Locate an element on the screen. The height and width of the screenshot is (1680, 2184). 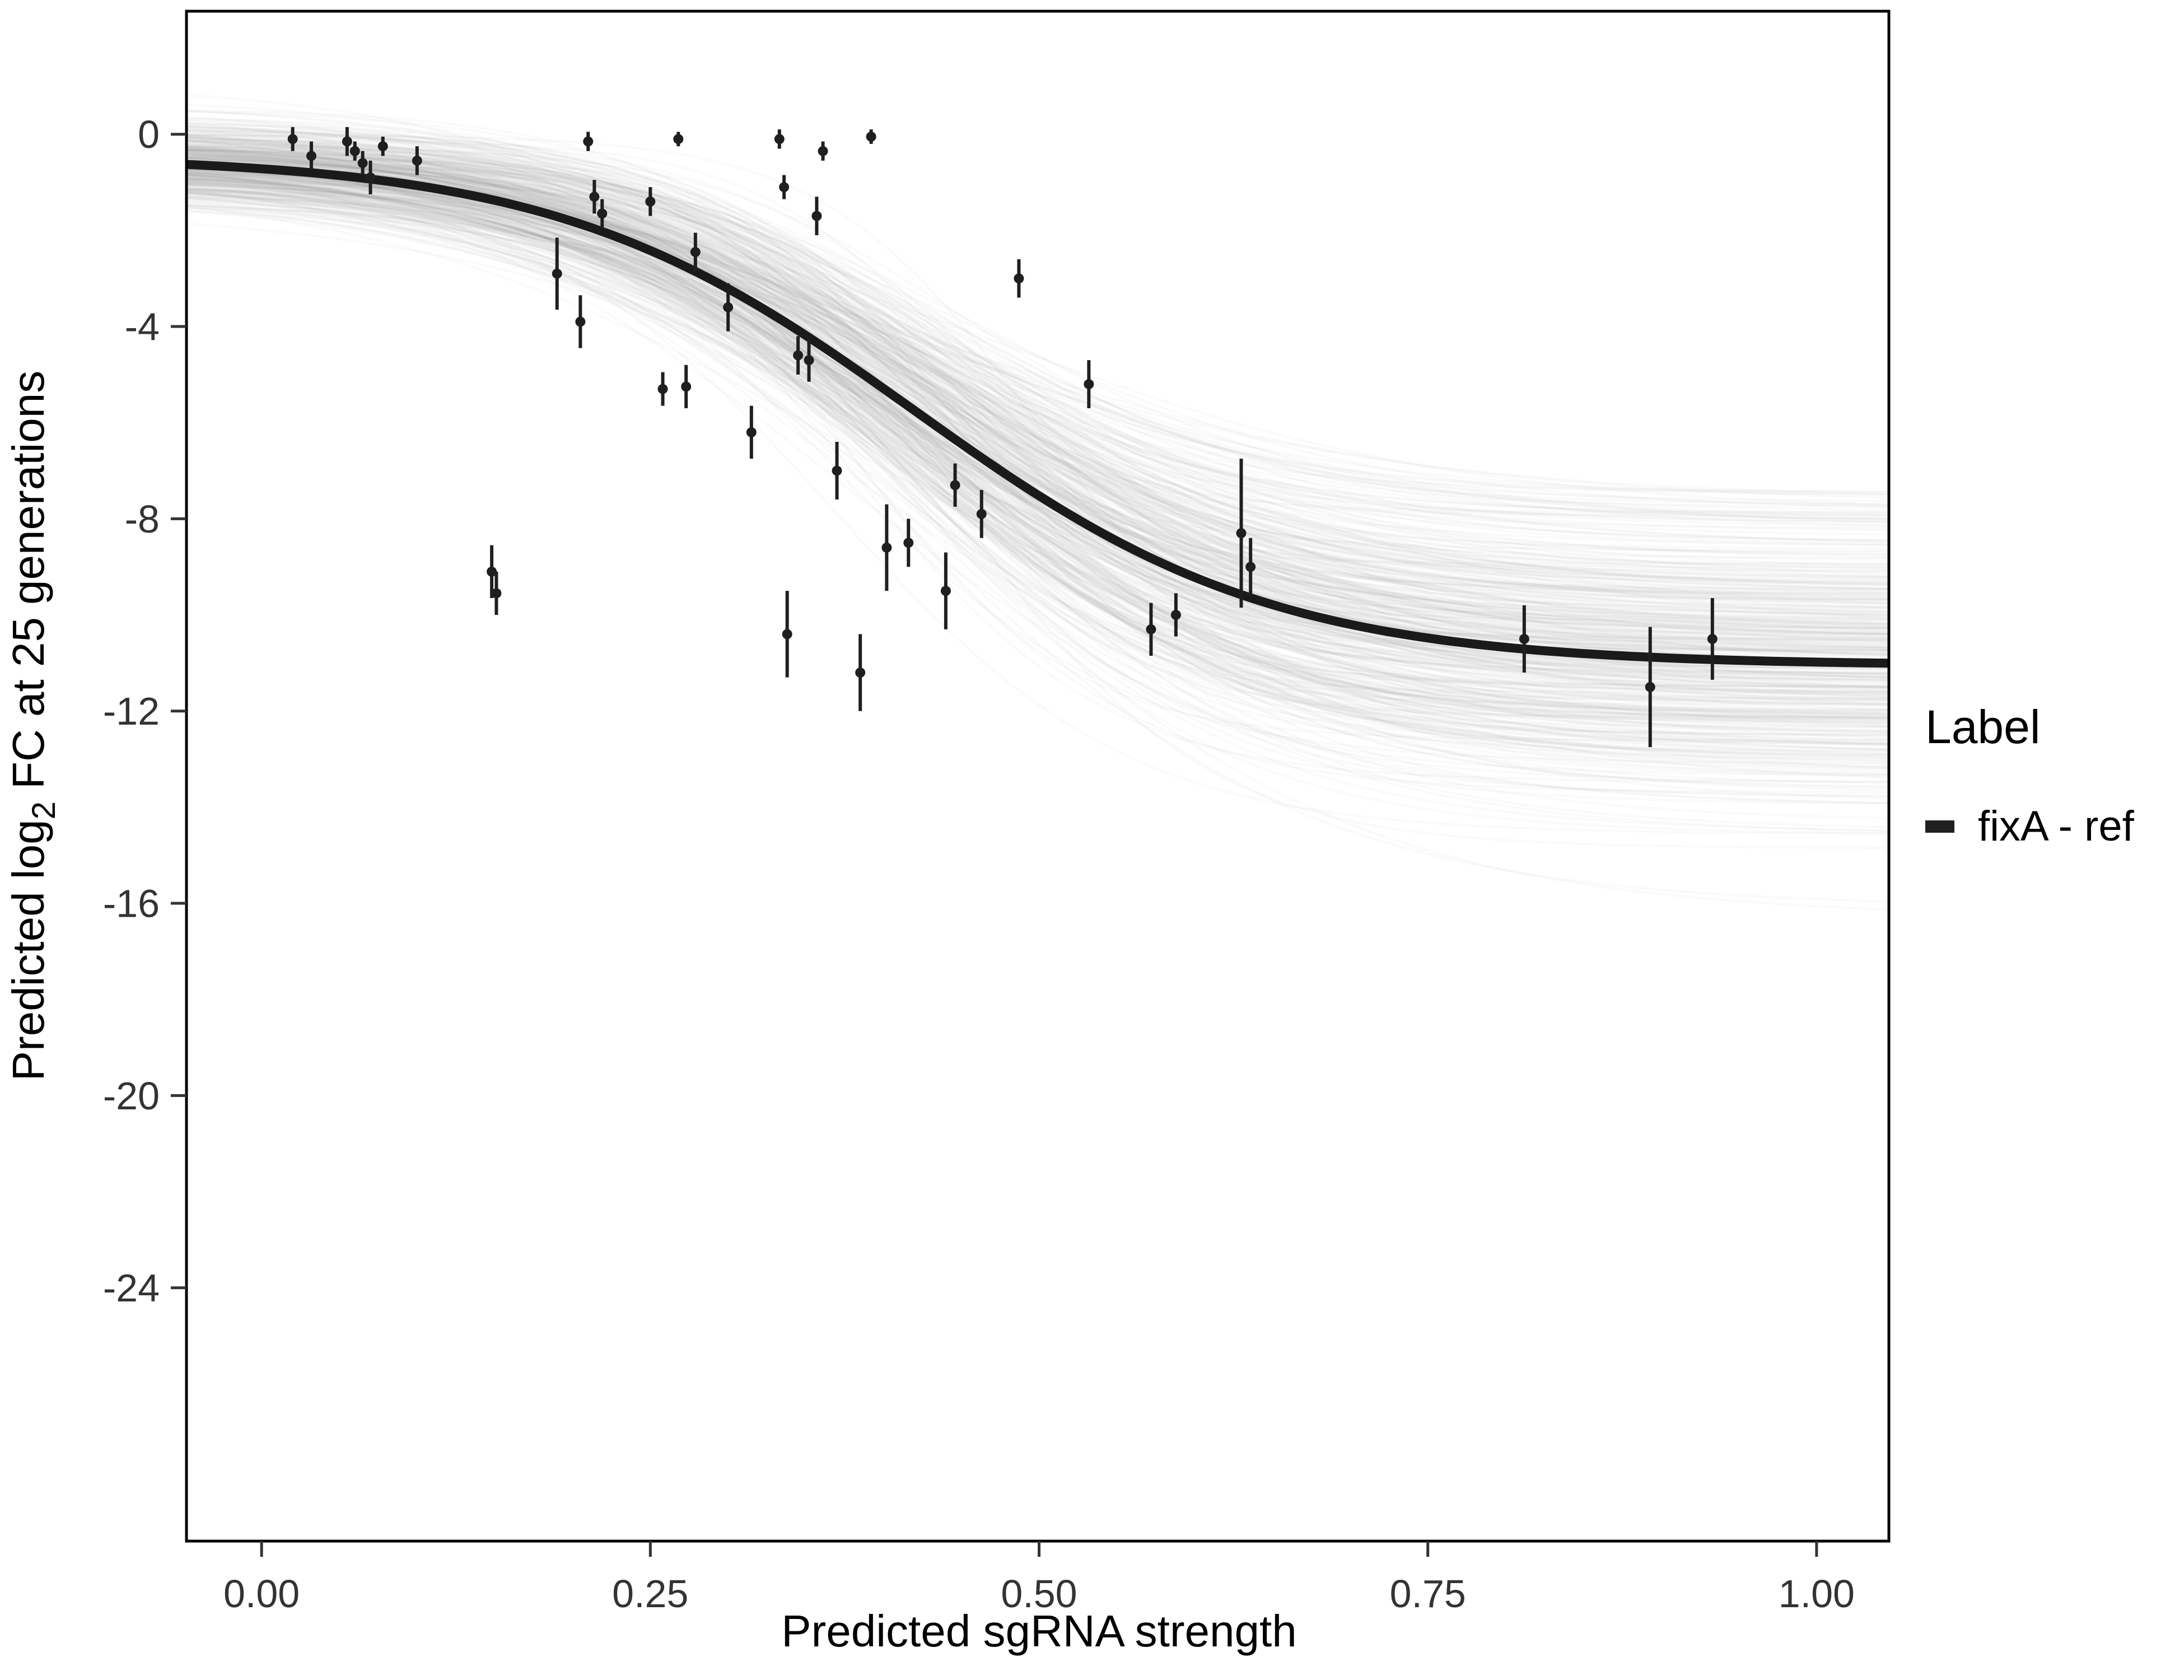
y-tick-label: -24 is located at coordinates (132, 1288).